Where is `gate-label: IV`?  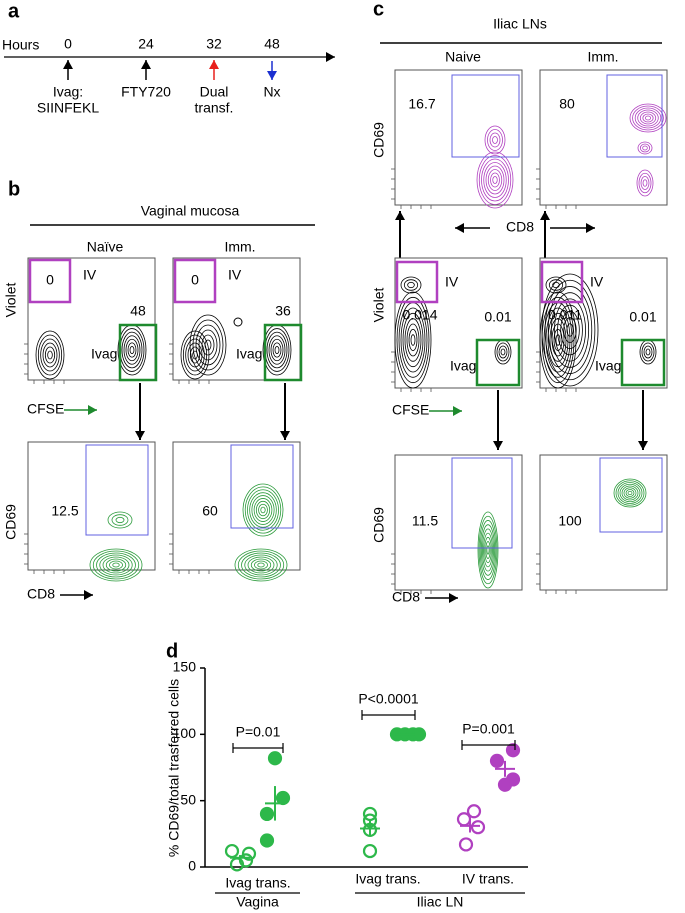 gate-label: IV is located at coordinates (597, 282).